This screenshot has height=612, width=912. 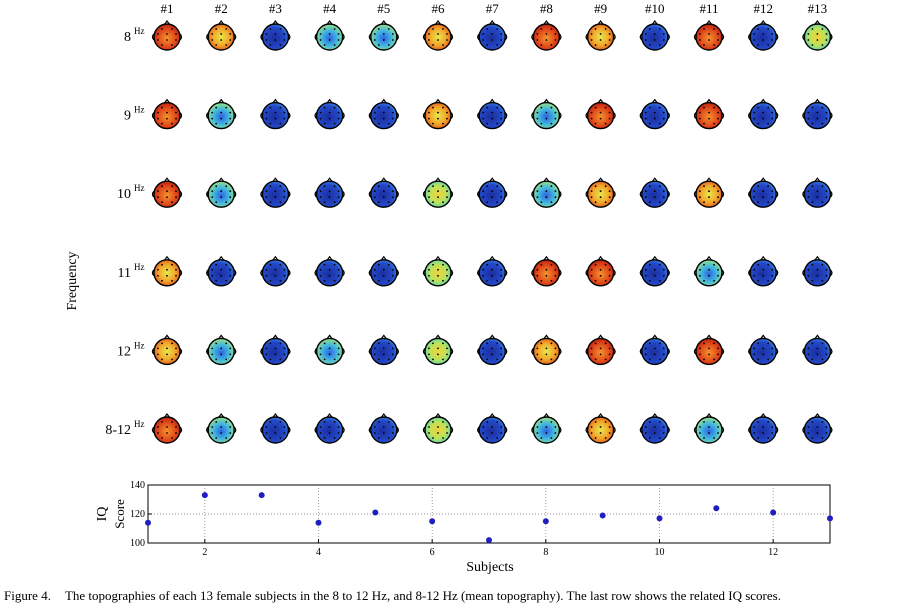 What do you see at coordinates (124, 351) in the screenshot?
I see `frequency-label: 12` at bounding box center [124, 351].